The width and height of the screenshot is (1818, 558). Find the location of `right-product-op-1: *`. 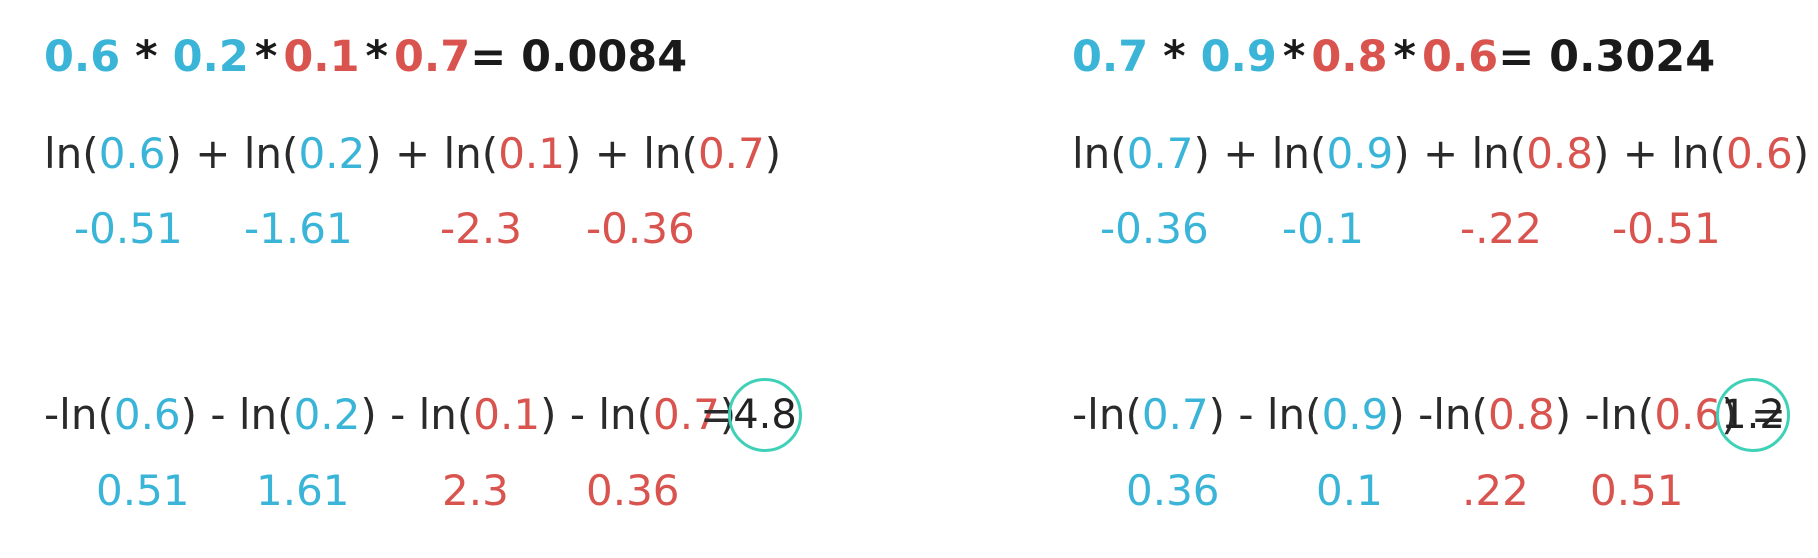

right-product-op-1: * is located at coordinates (1174, 57).